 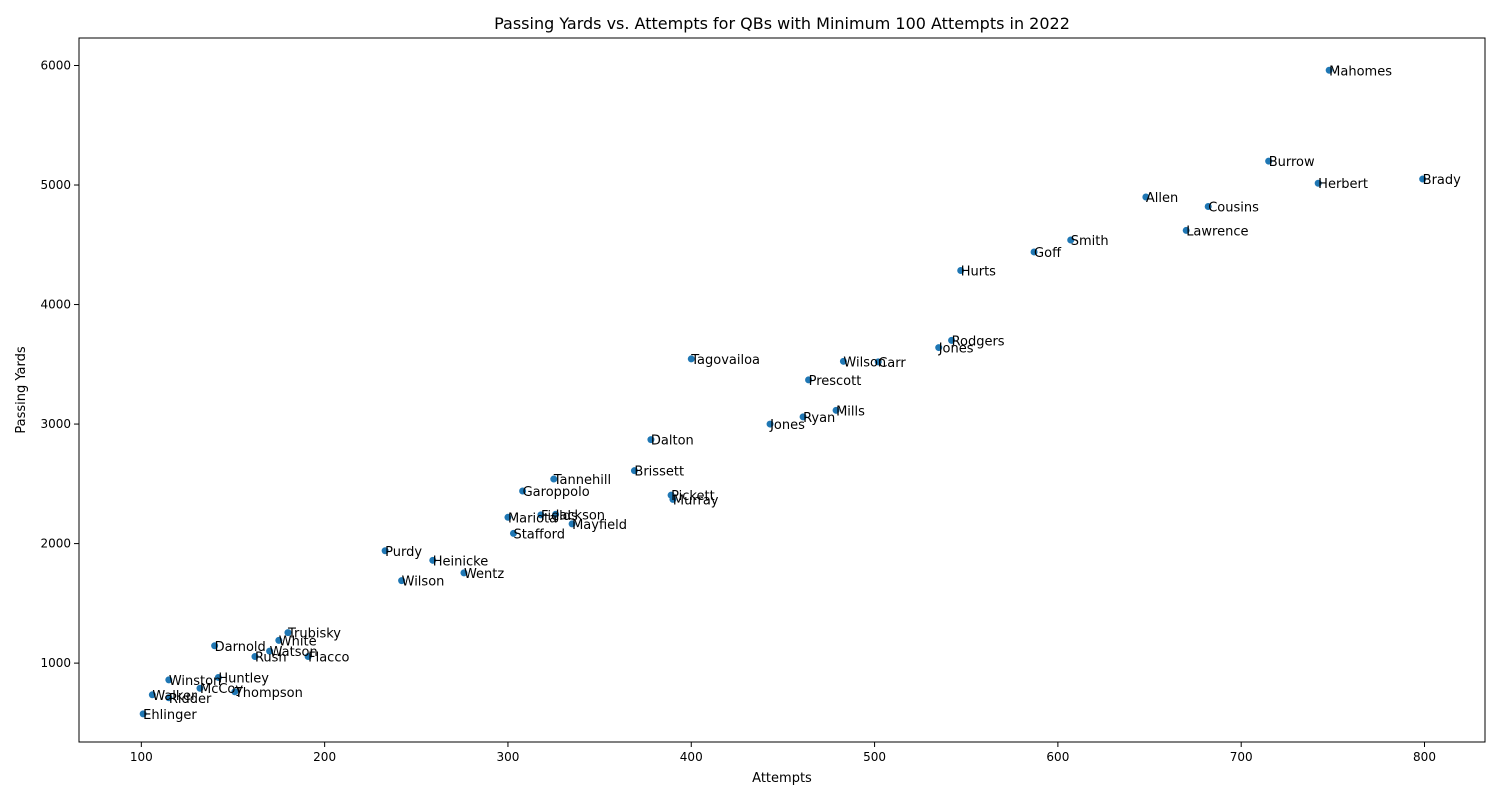 What do you see at coordinates (55, 424) in the screenshot?
I see `y-tick-label: 3000` at bounding box center [55, 424].